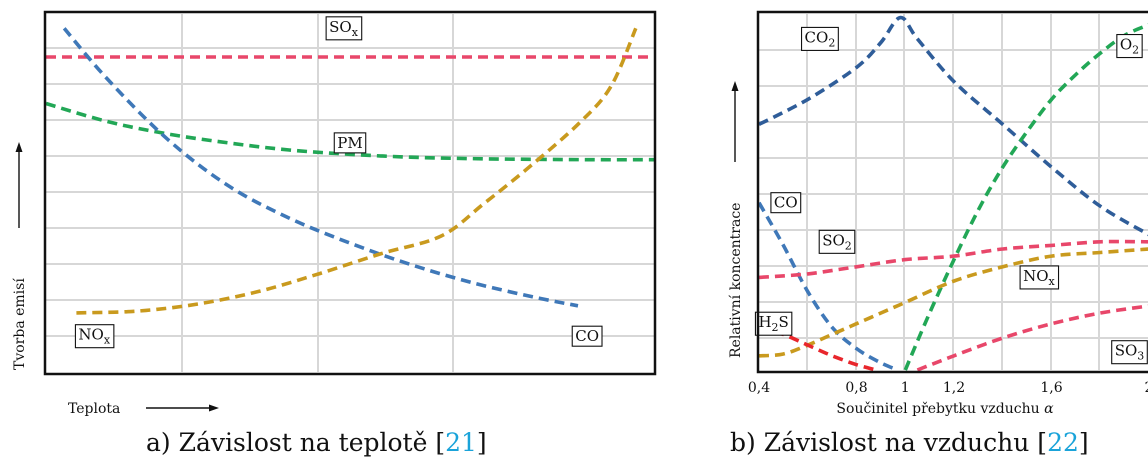  I want to click on chart-b-caption-ref: 22, so click(1063, 442).